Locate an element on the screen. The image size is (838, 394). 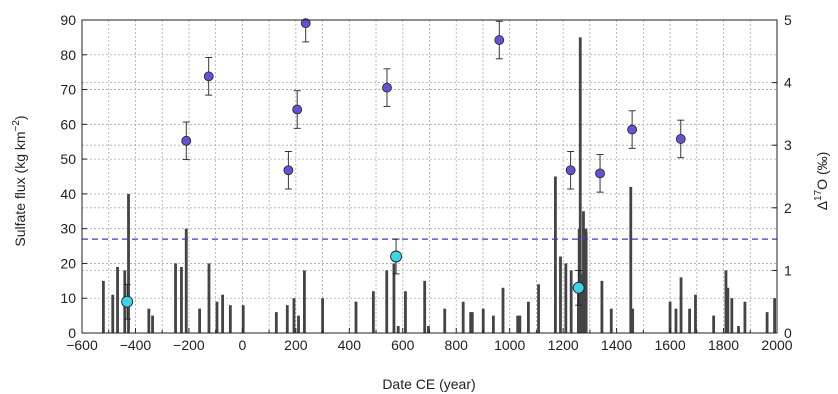
x-tick-label: 1400 is located at coordinates (616, 345).